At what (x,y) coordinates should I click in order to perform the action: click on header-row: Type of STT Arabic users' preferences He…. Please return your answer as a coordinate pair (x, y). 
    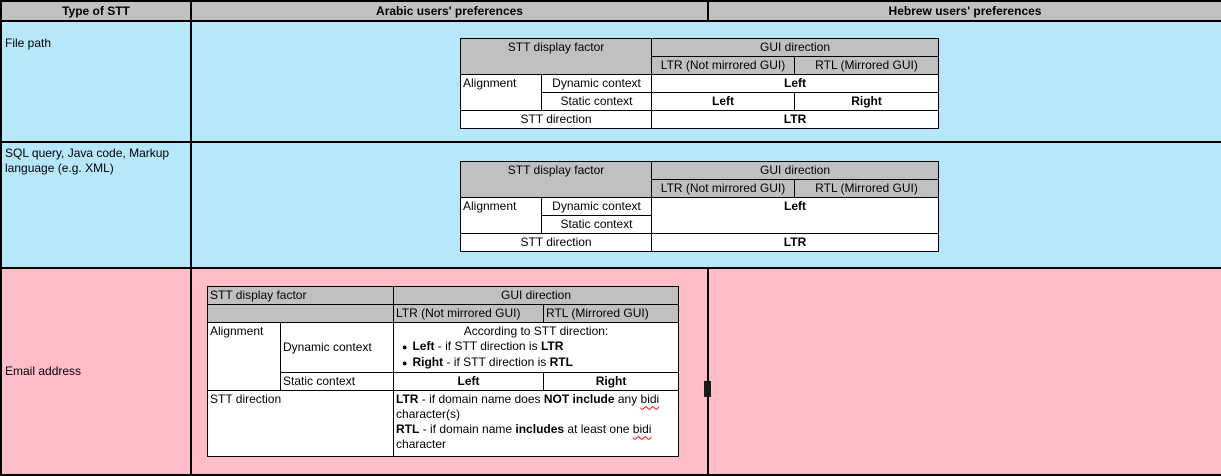
    Looking at the image, I should click on (610, 11).